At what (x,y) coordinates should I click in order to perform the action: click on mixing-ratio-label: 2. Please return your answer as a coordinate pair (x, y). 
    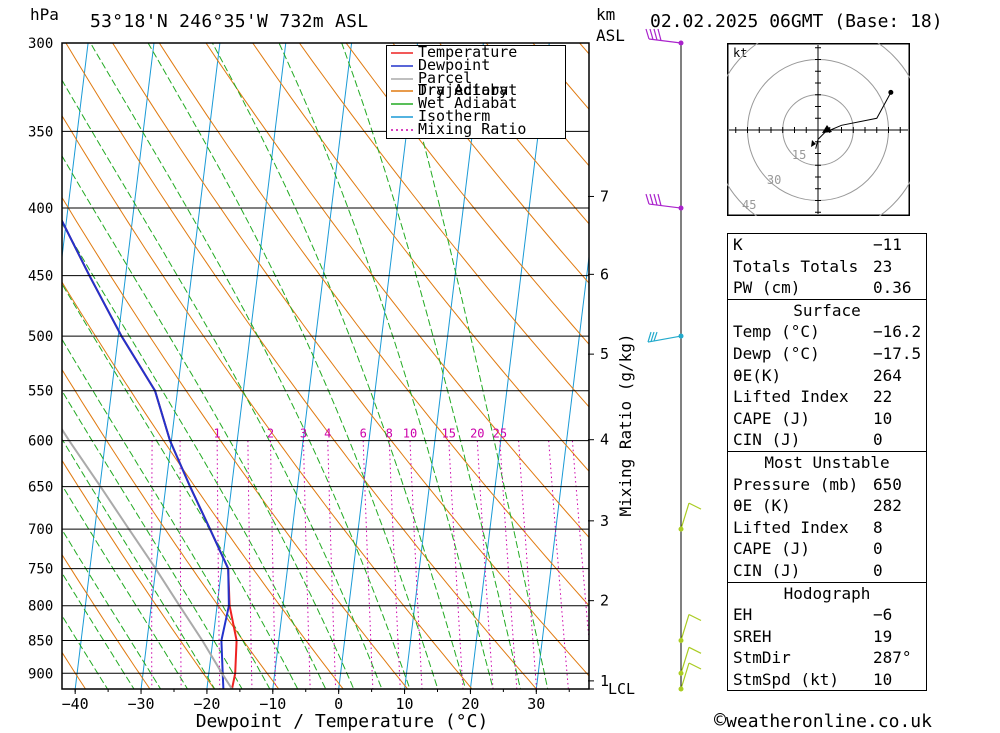
    Looking at the image, I should click on (270, 434).